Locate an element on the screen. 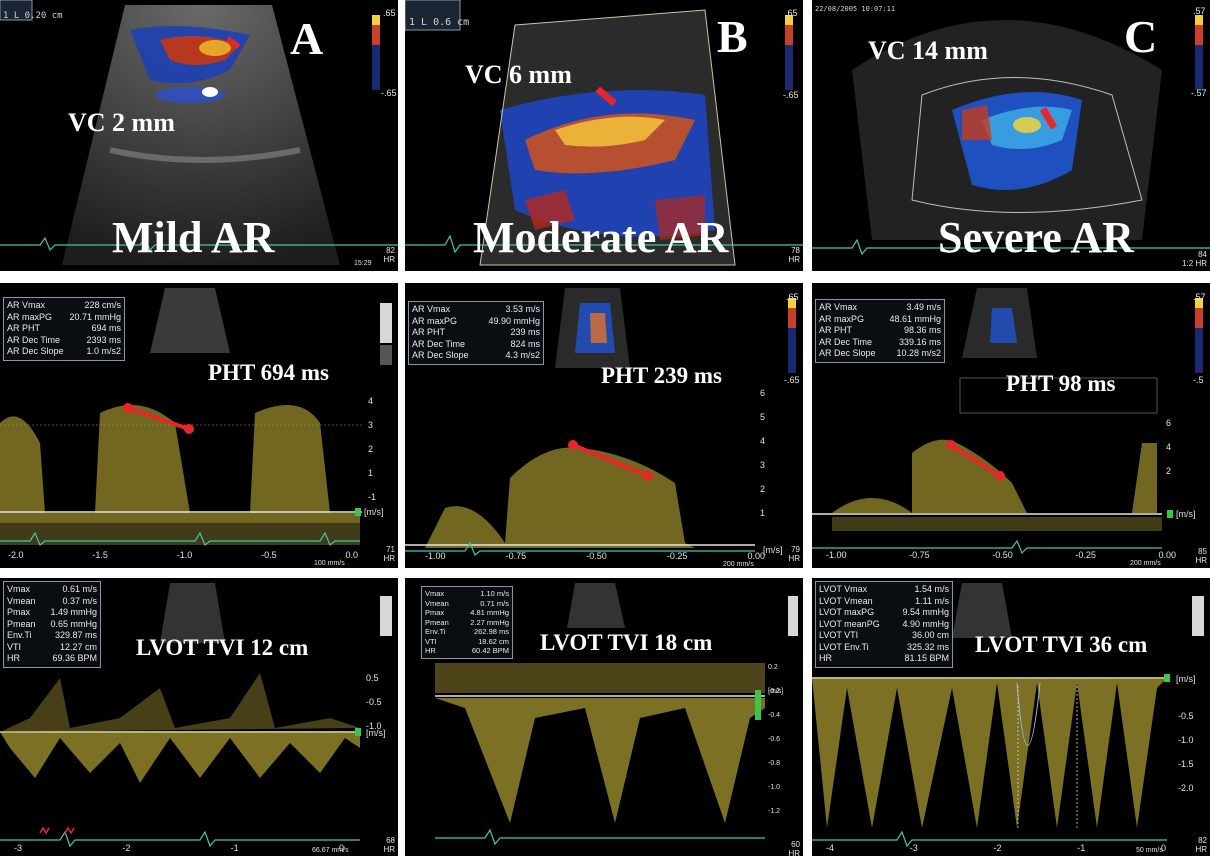 The height and width of the screenshot is (856, 1210). measurement-value: 1.49 mmHg is located at coordinates (73, 612).